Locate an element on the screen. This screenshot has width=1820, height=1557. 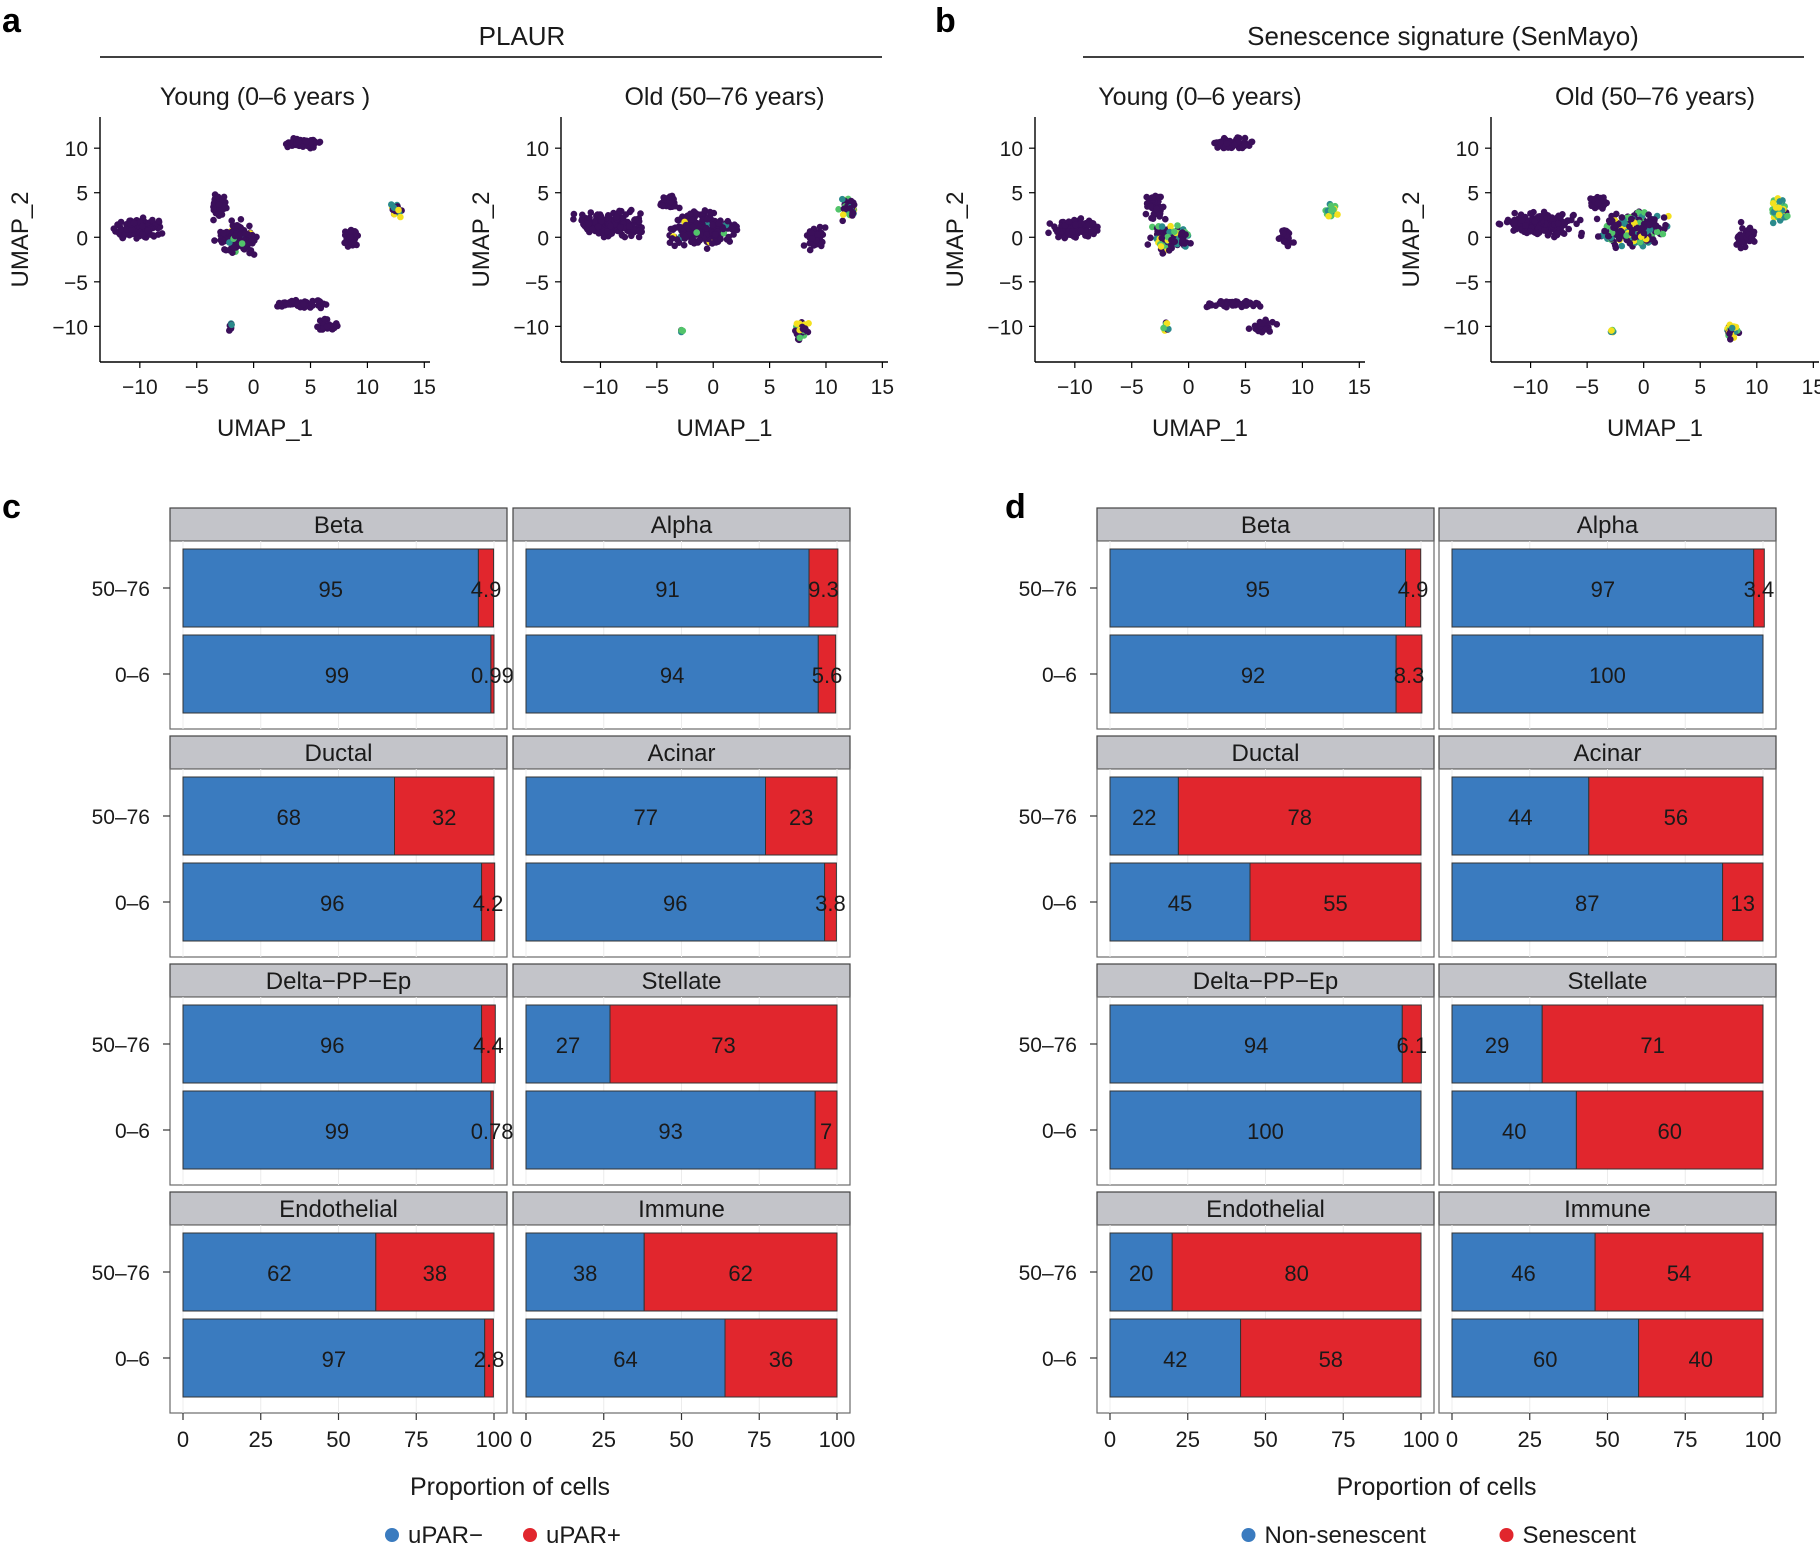
umap-y-tick-label: 10 is located at coordinates (1467, 149).